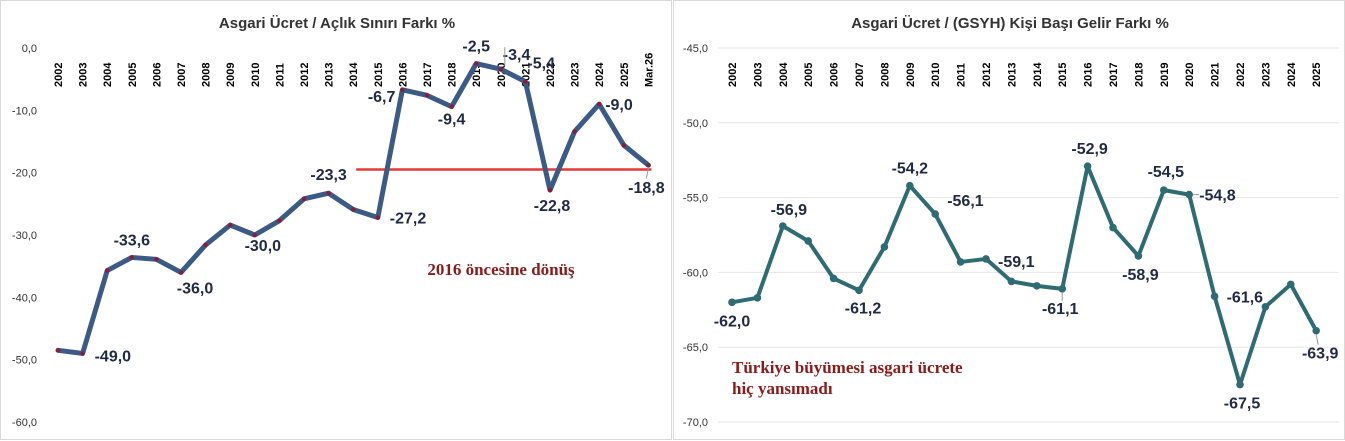  I want to click on data-label: -62,0, so click(732, 321).